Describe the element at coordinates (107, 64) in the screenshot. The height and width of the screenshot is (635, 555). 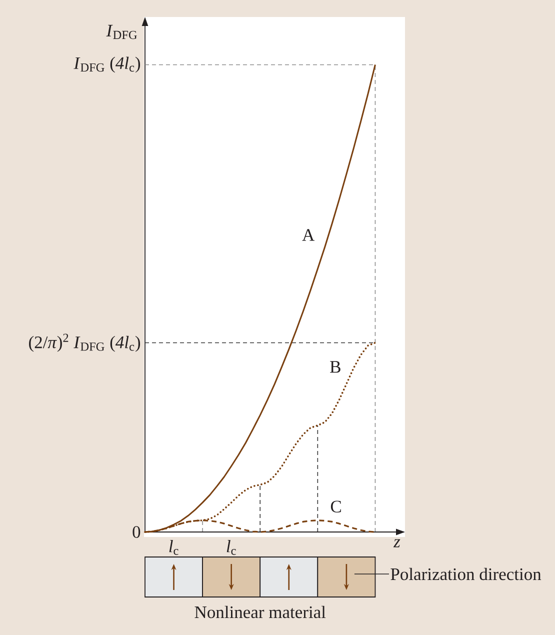
I see `ref-line-label: I$_{DFG}$ (4l$_{c}$)` at that location.